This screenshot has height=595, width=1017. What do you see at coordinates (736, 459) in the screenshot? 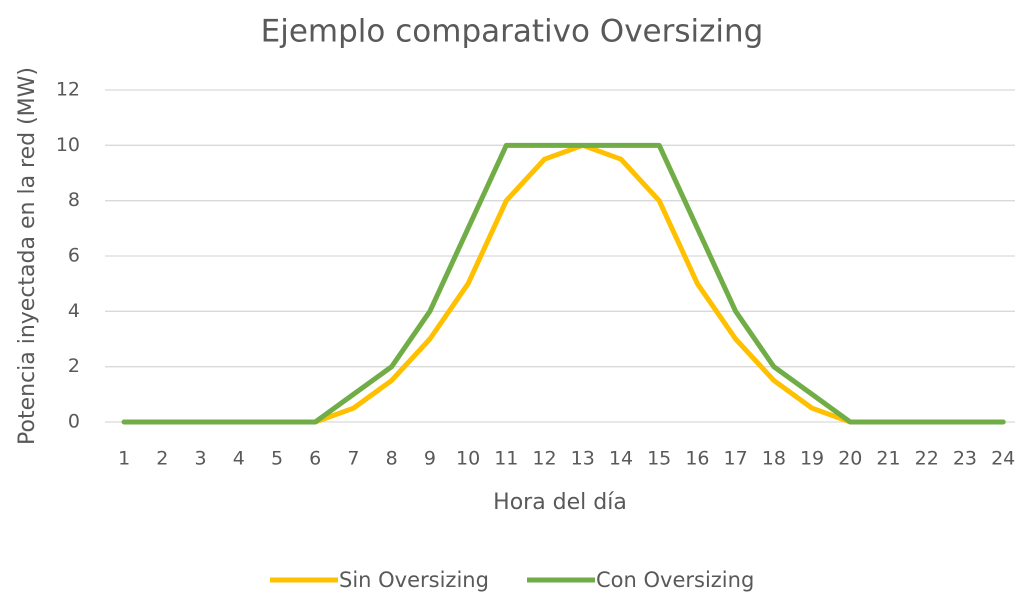
I see `x-tick-label: 17` at bounding box center [736, 459].